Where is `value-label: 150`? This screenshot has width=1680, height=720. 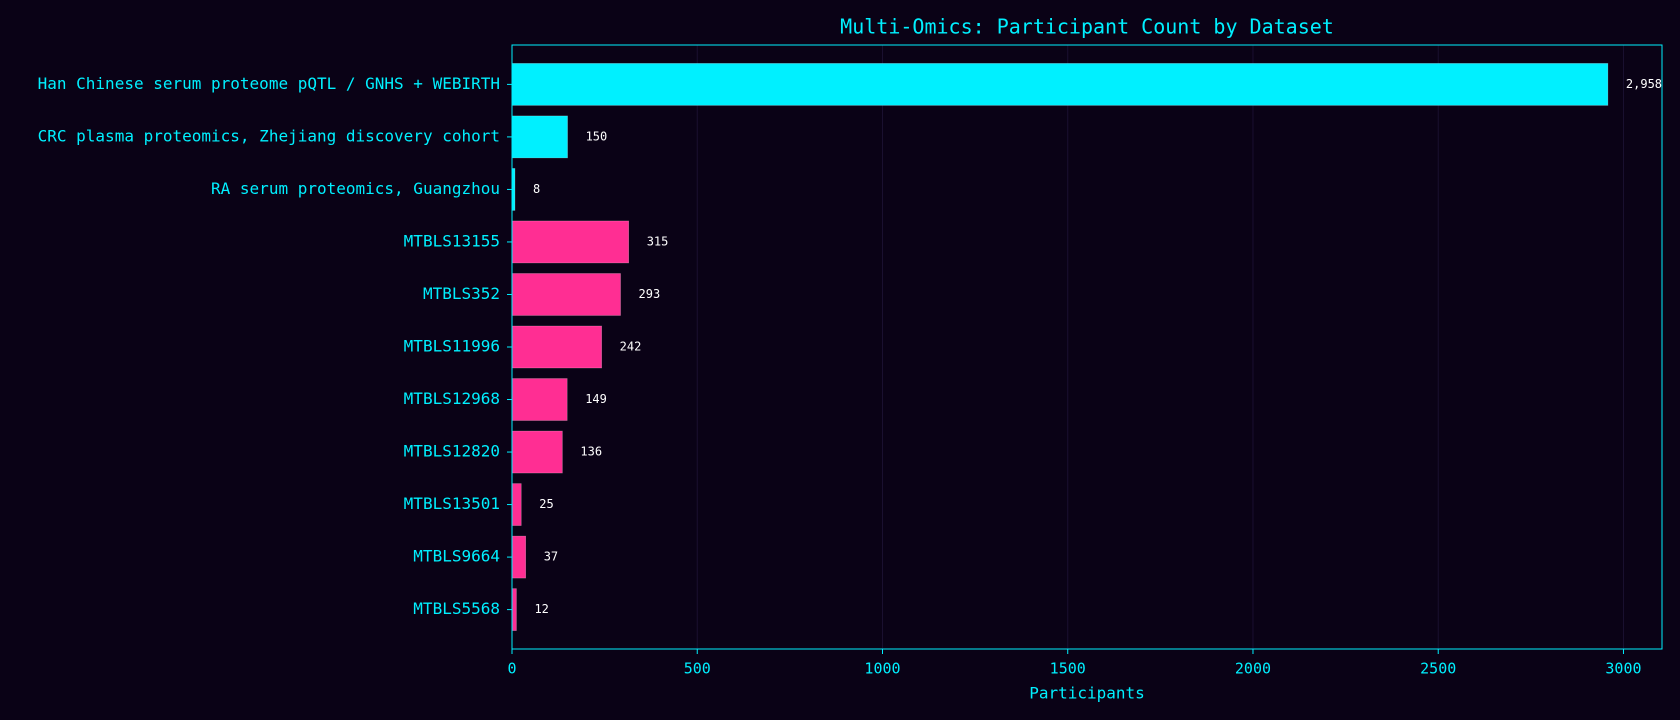
value-label: 150 is located at coordinates (597, 136).